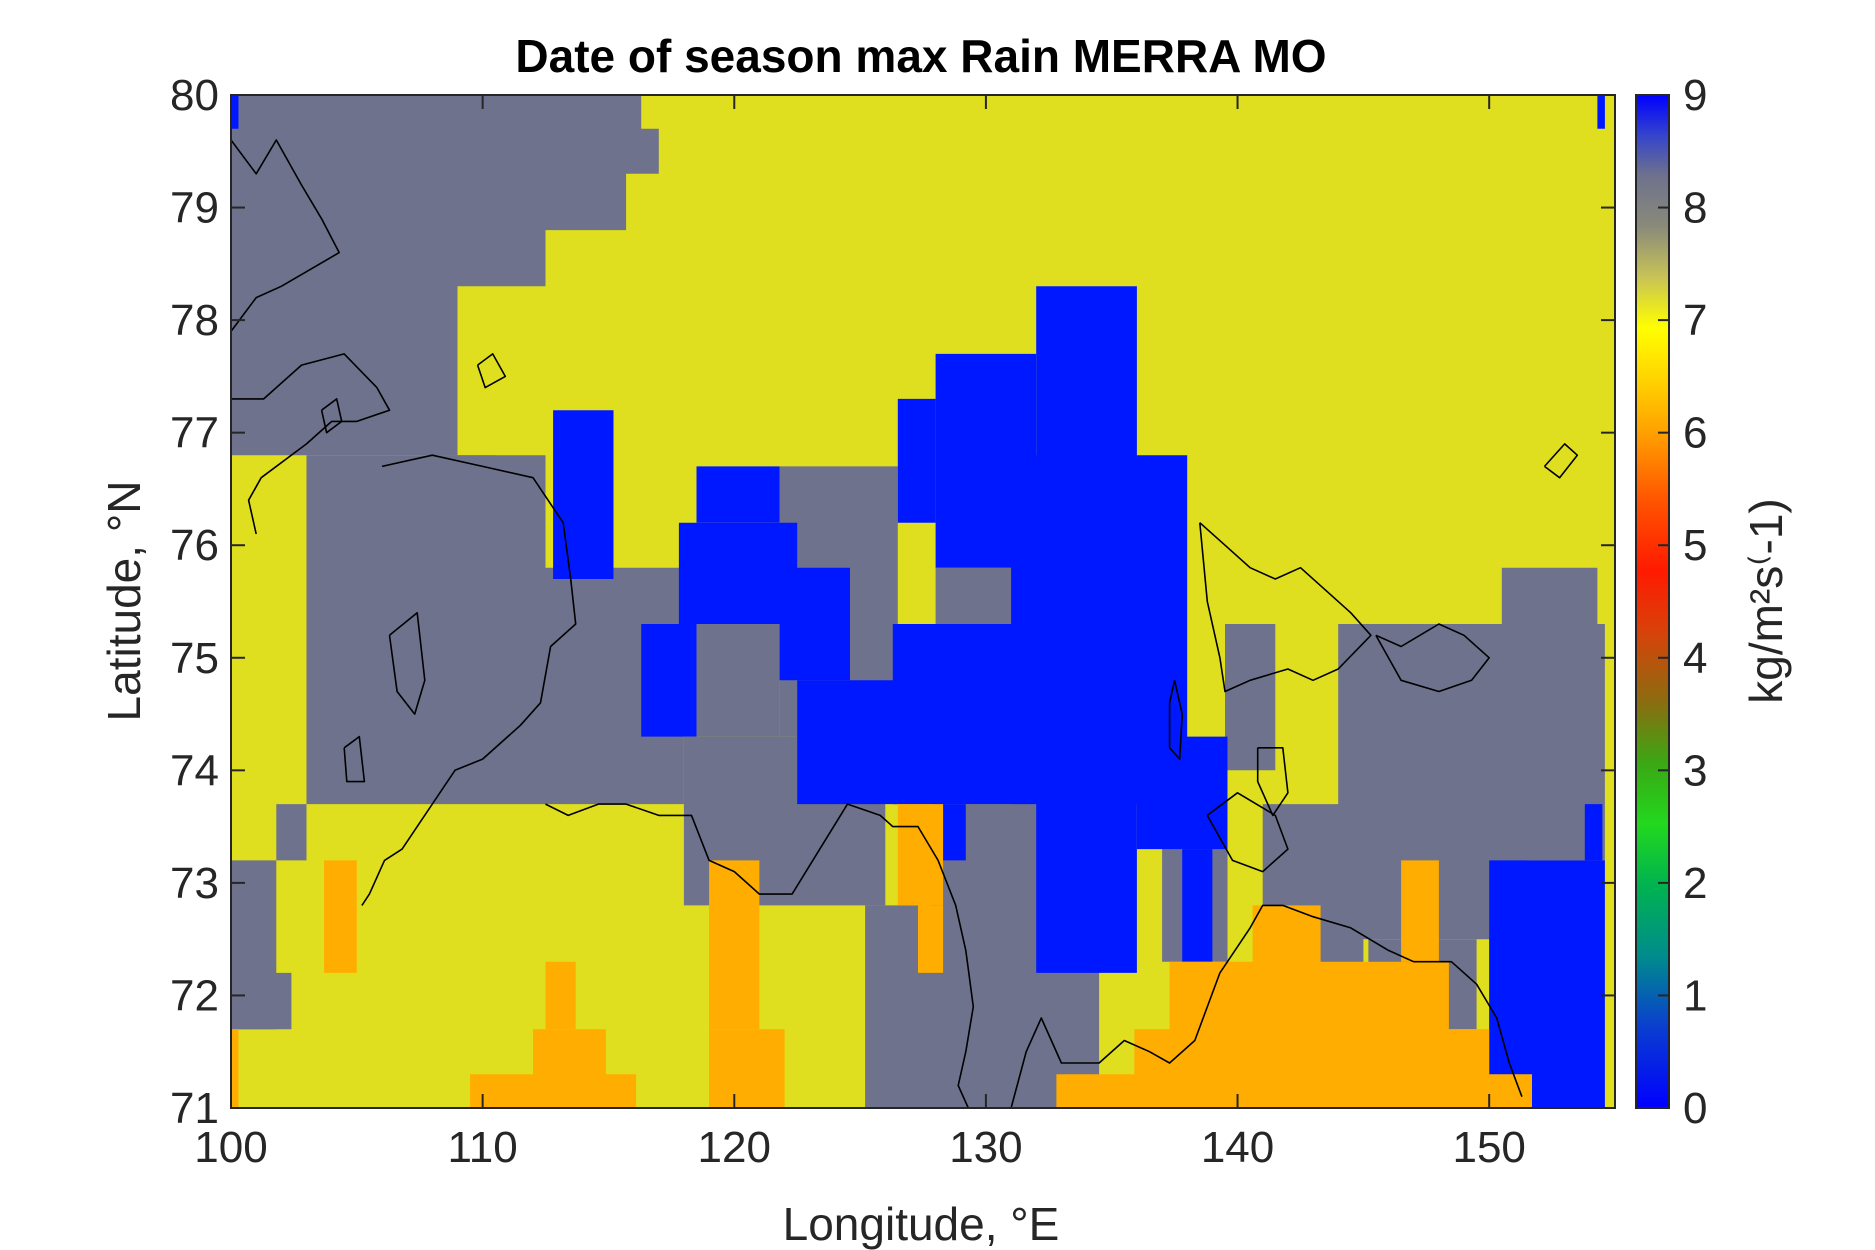 This screenshot has width=1875, height=1250. Describe the element at coordinates (194, 95) in the screenshot. I see `y-tick-label-80: 80` at that location.